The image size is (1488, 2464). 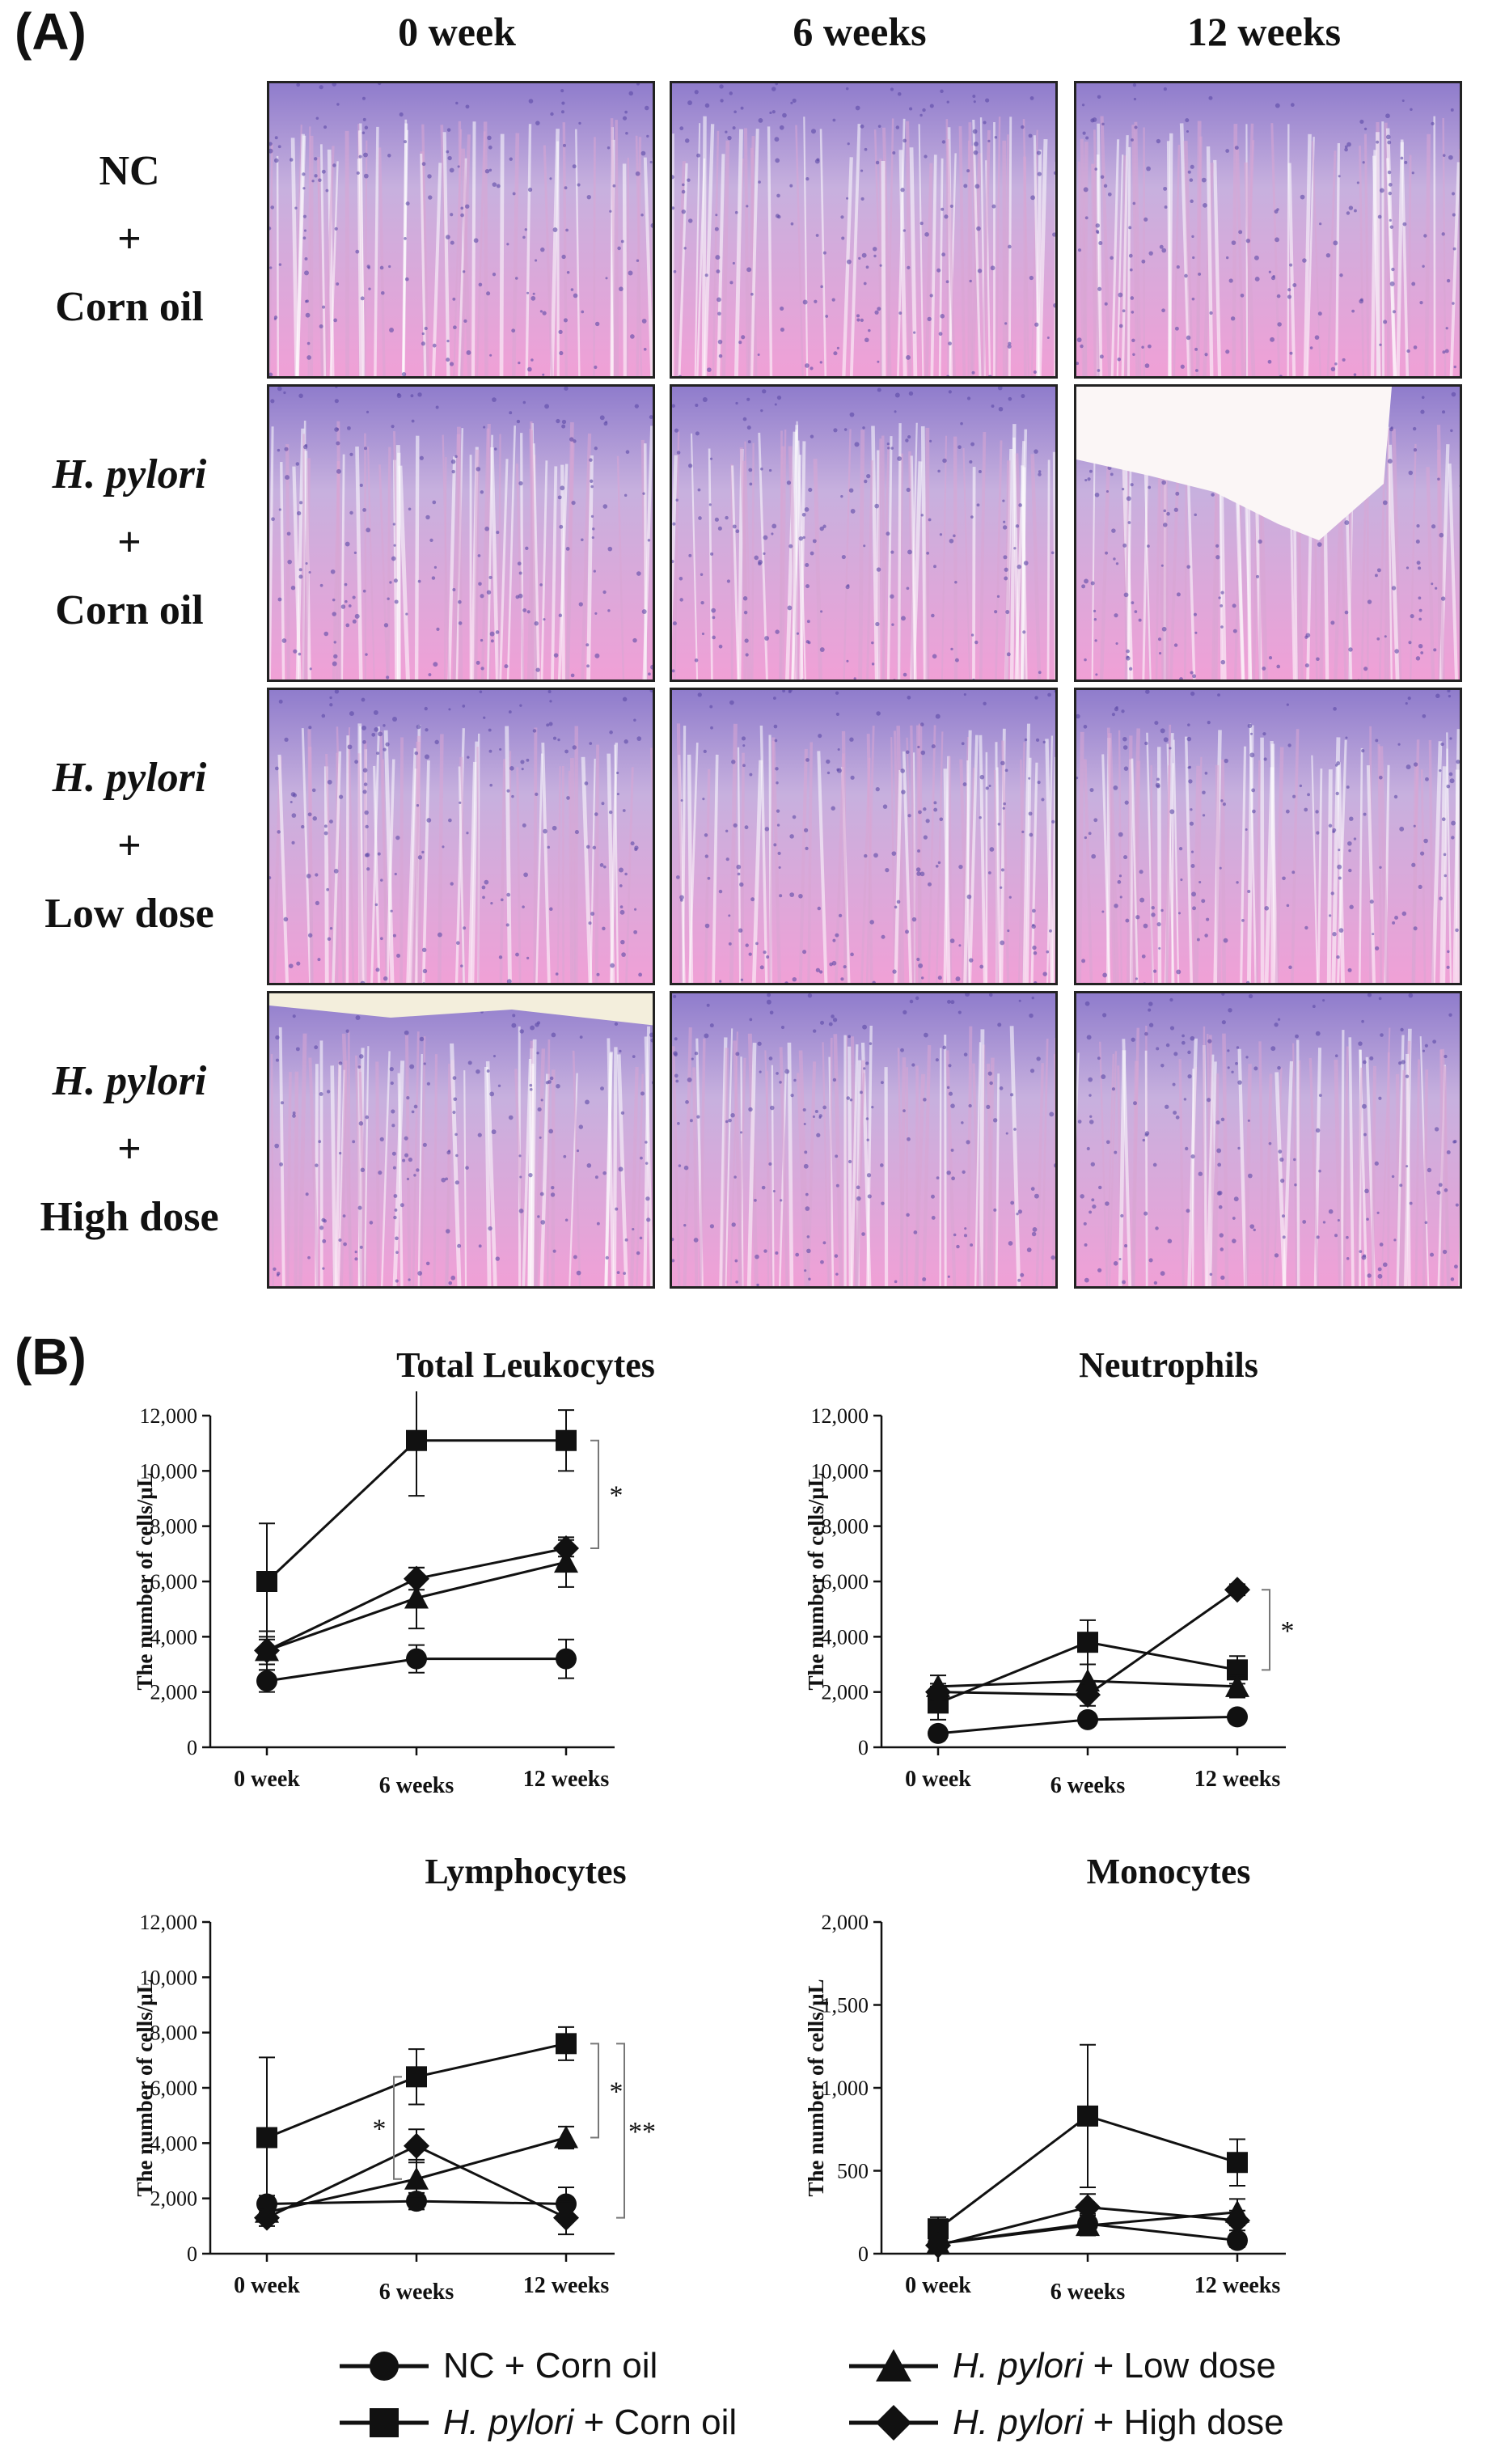 I want to click on legend-label: + Low dose, so click(x=1179, y=2366).